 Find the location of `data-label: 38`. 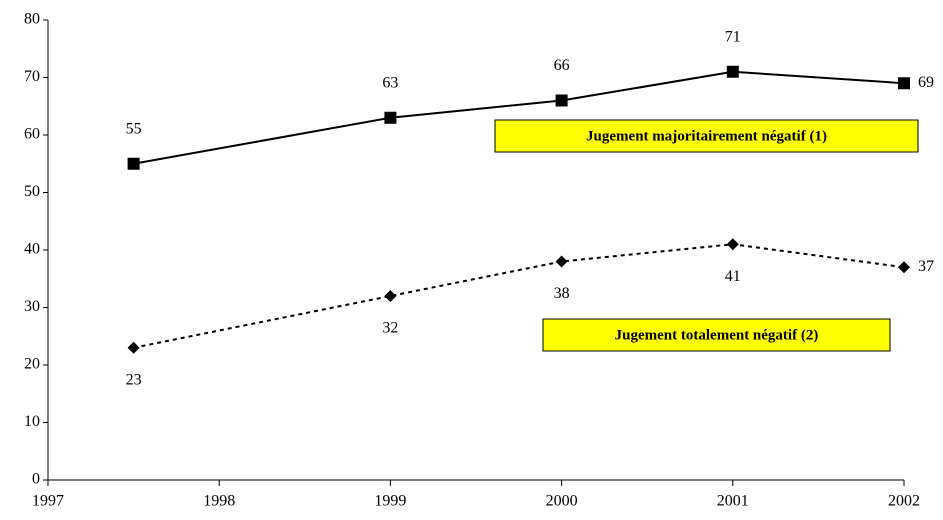

data-label: 38 is located at coordinates (562, 293).